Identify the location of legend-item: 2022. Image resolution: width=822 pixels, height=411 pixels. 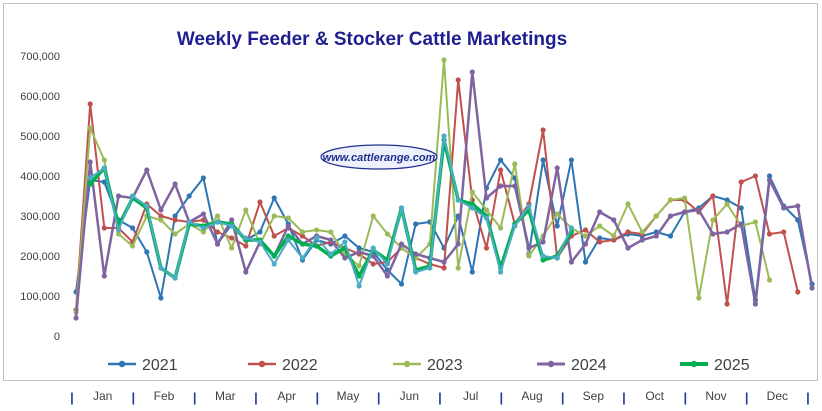
(283, 365).